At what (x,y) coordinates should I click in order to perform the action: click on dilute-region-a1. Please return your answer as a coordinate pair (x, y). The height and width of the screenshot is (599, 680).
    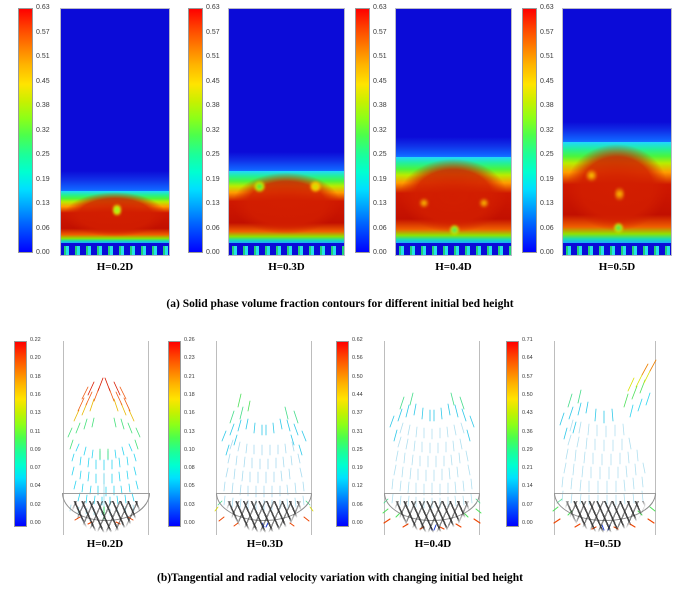
    Looking at the image, I should click on (115, 98).